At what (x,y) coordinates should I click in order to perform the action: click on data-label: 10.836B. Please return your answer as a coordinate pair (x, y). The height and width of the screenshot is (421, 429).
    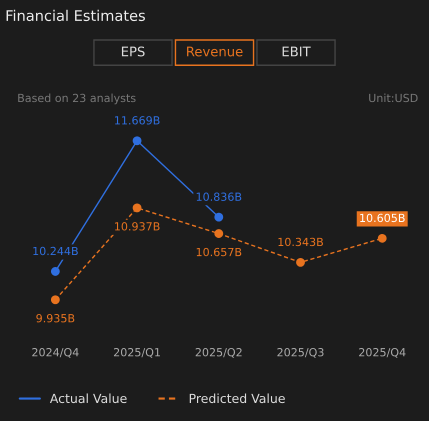
    Looking at the image, I should click on (219, 196).